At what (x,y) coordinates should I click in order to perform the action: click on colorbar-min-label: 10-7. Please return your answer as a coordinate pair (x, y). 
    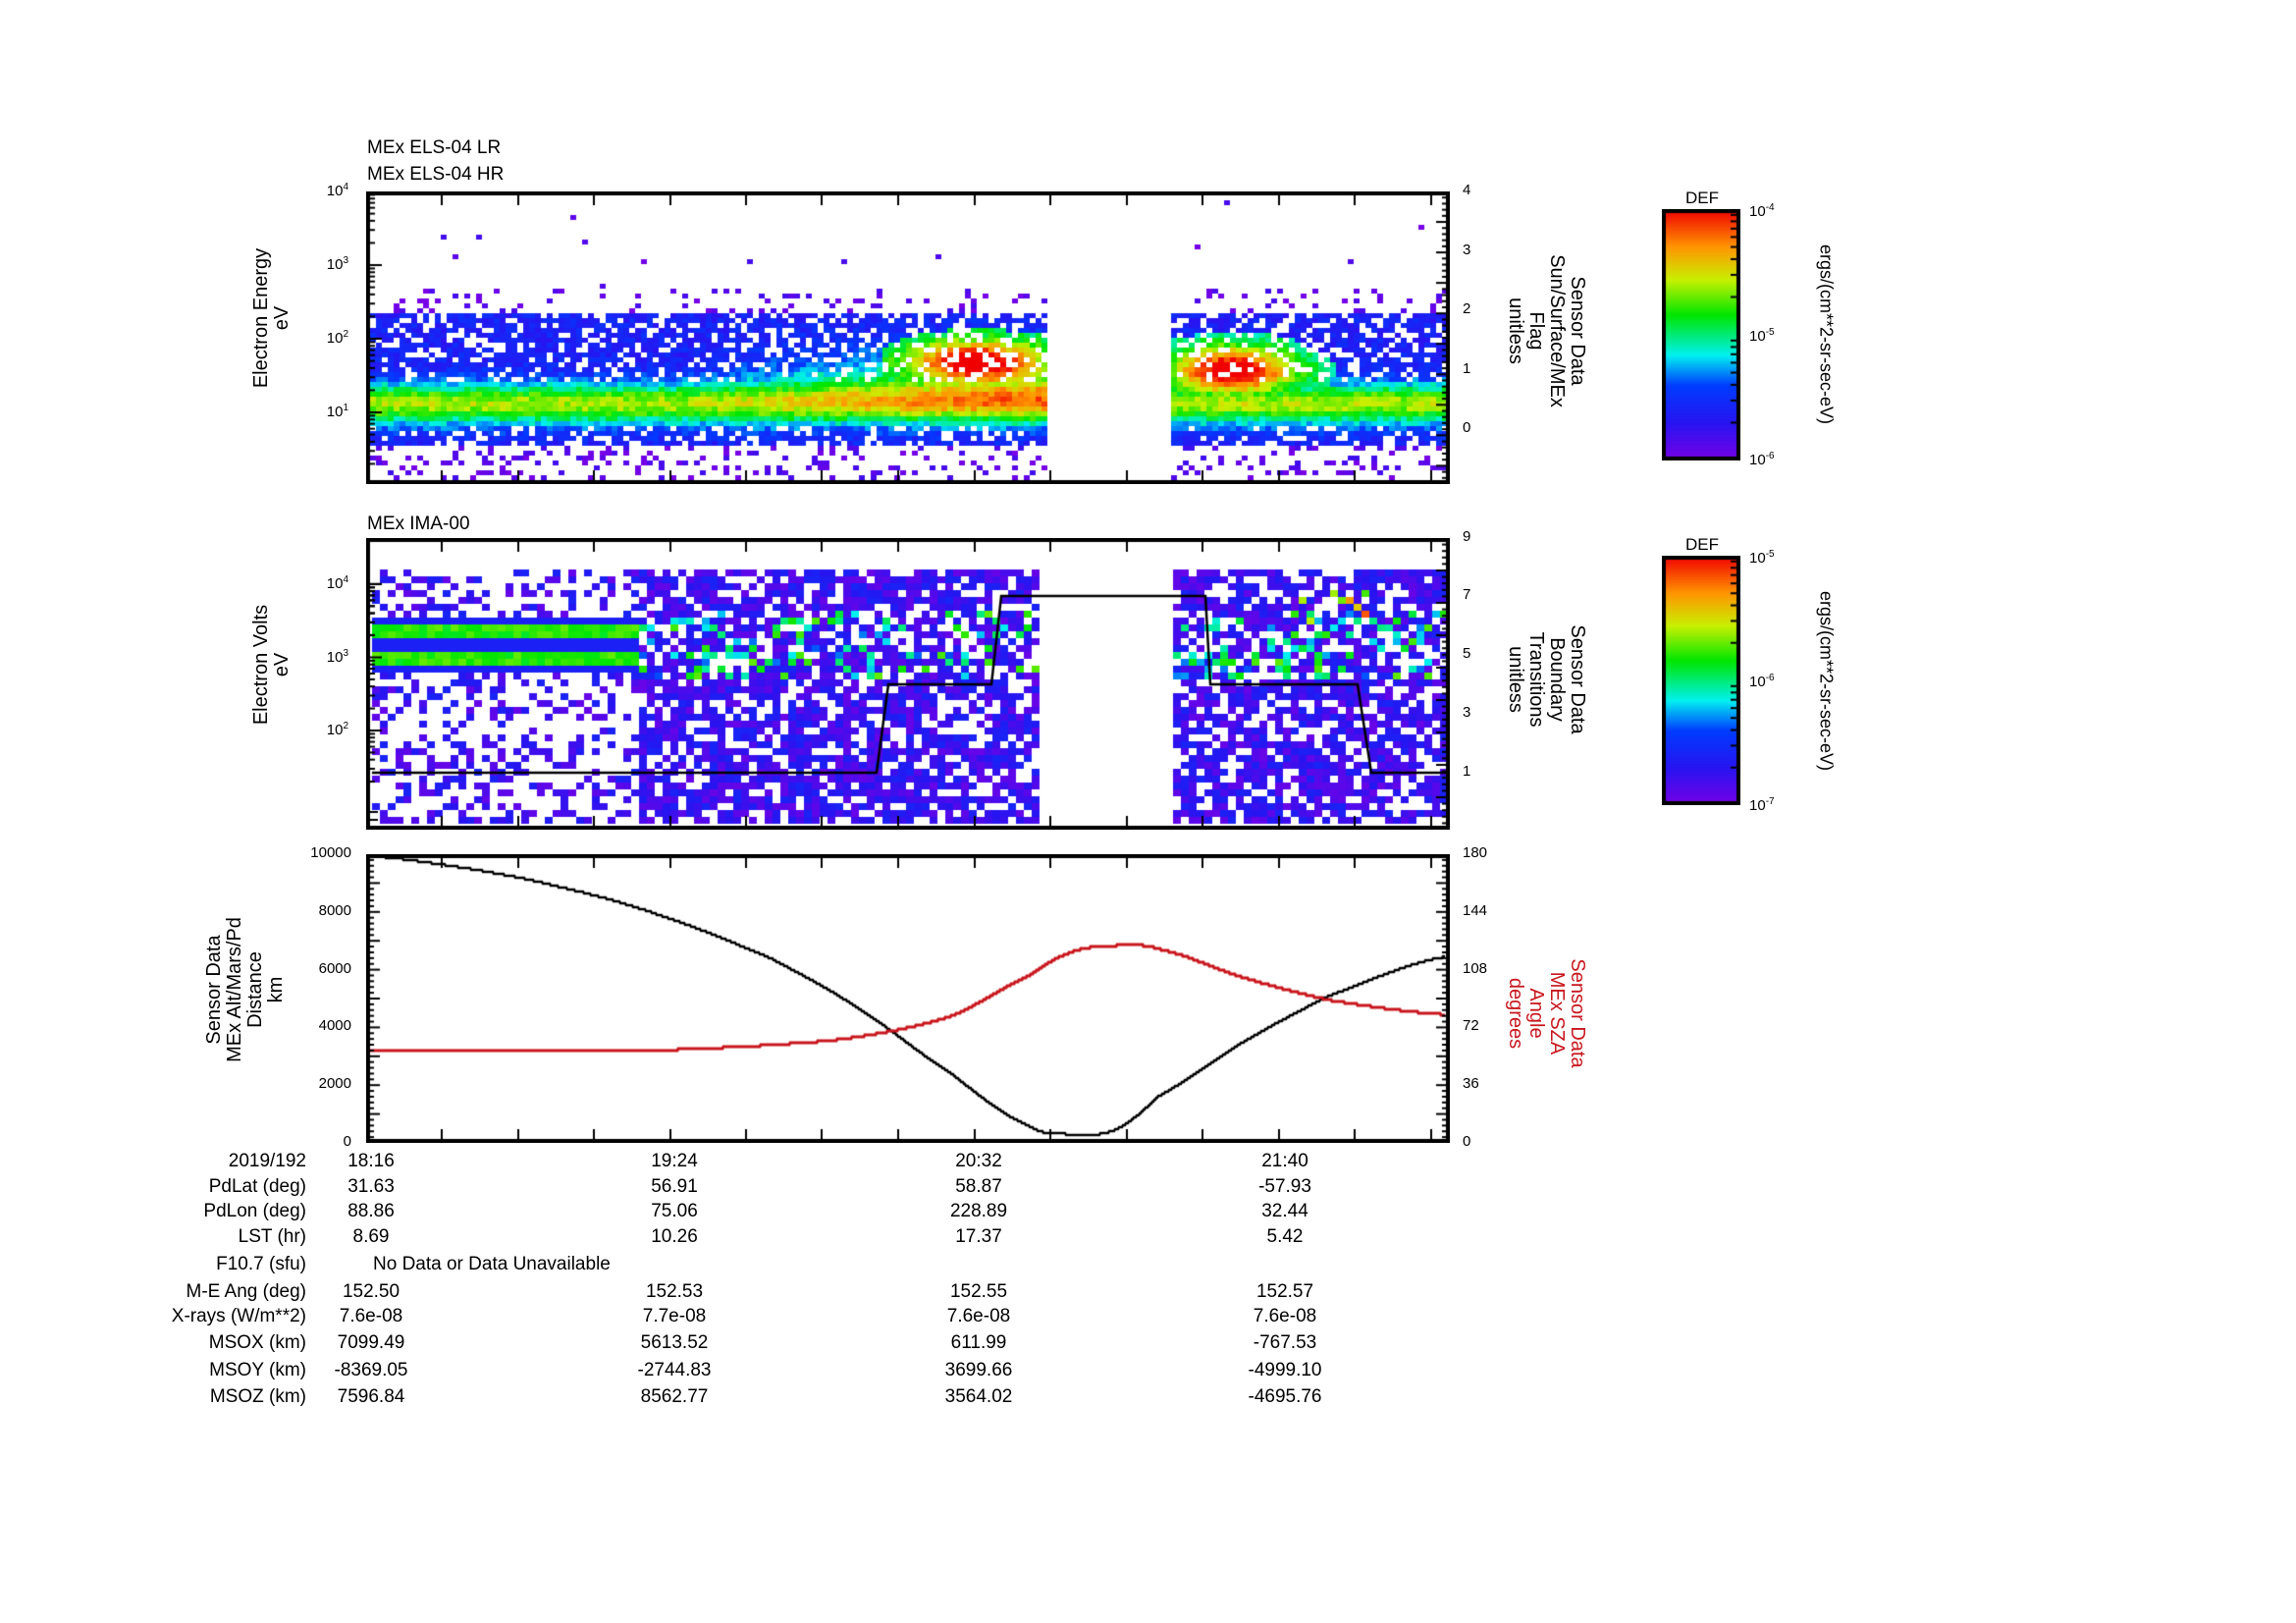
    Looking at the image, I should click on (1762, 805).